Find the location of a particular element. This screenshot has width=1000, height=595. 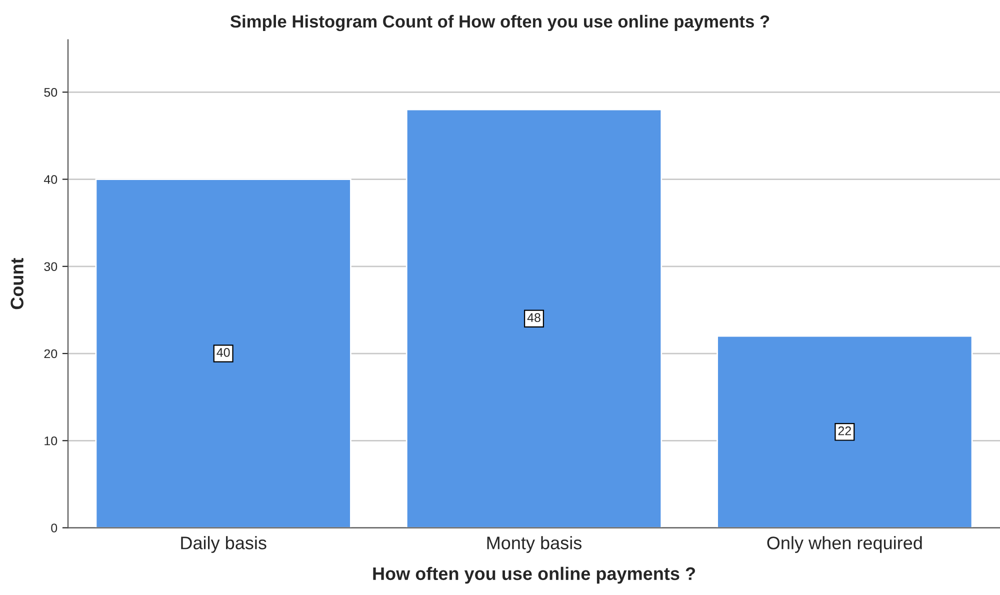

x-axis-title: How often you use online payments ? is located at coordinates (534, 575).